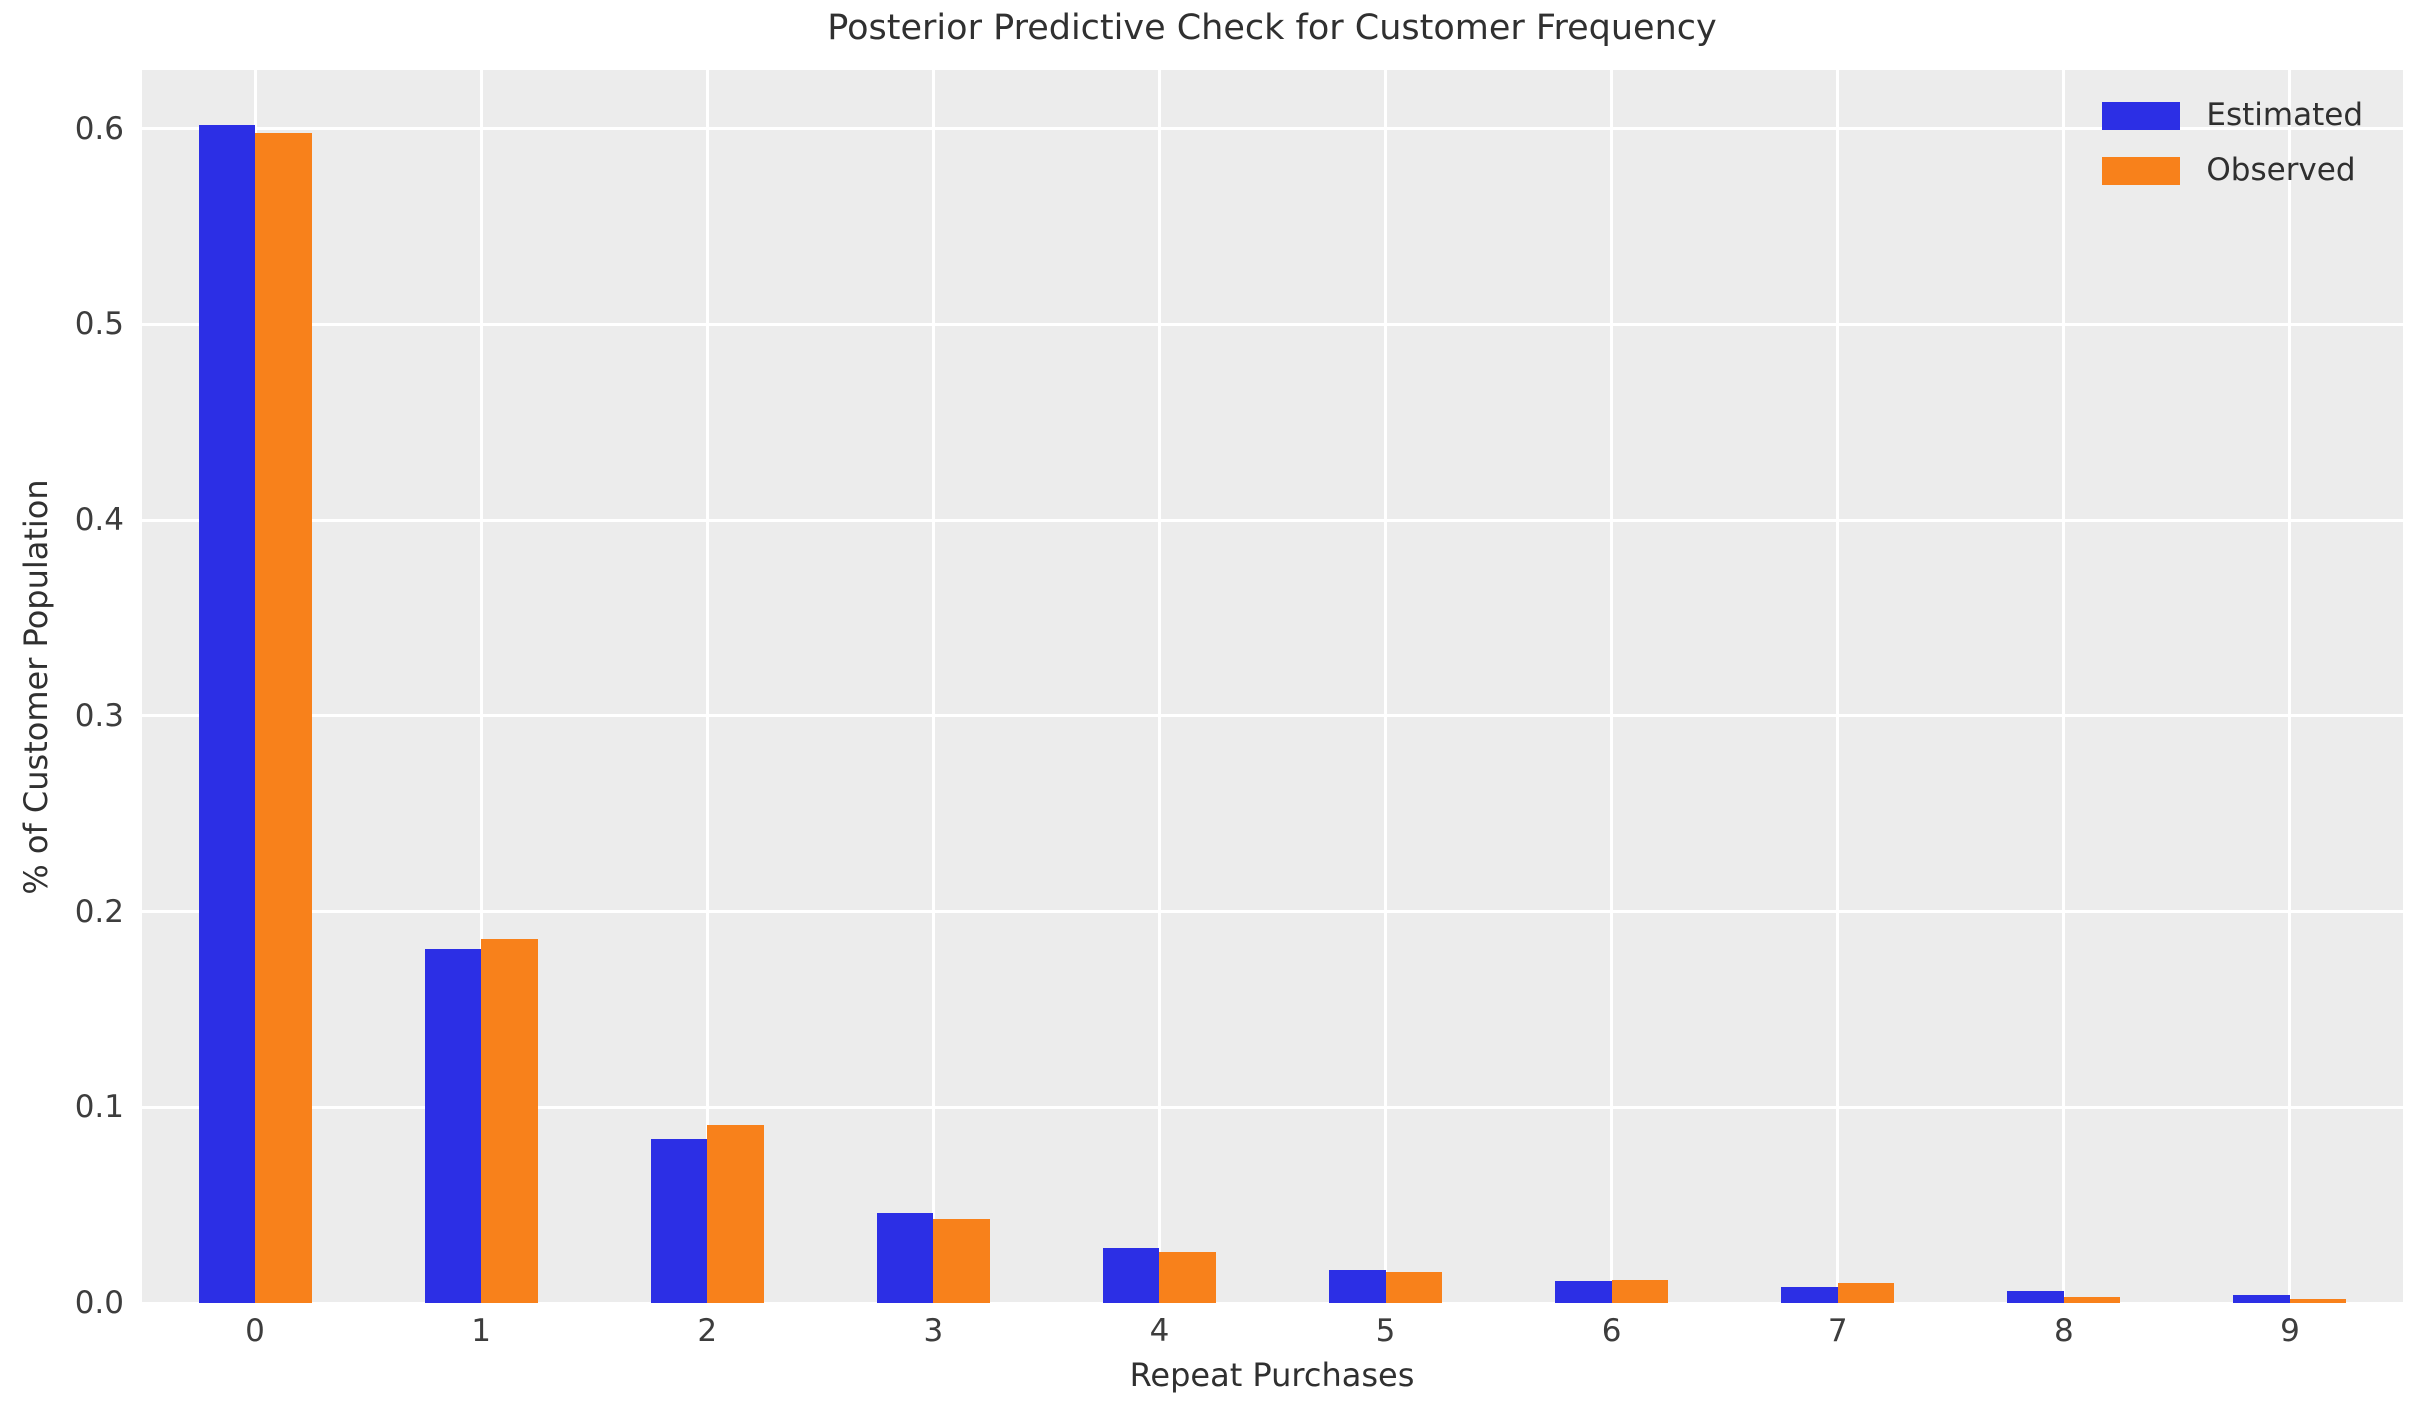 This screenshot has width=2423, height=1423. I want to click on legend-item-observed: Observed, so click(2232, 170).